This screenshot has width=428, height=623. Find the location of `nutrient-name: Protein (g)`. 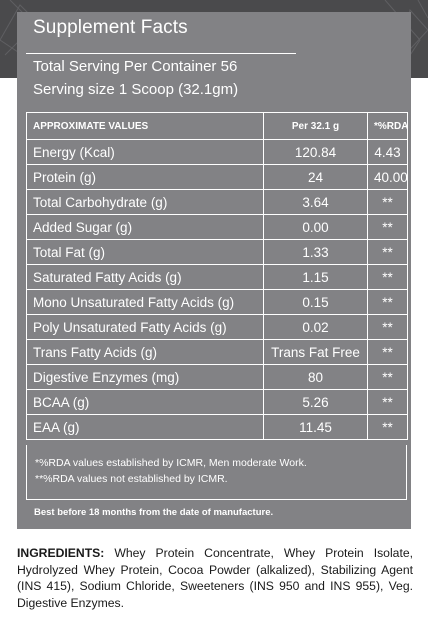

nutrient-name: Protein (g) is located at coordinates (145, 177).